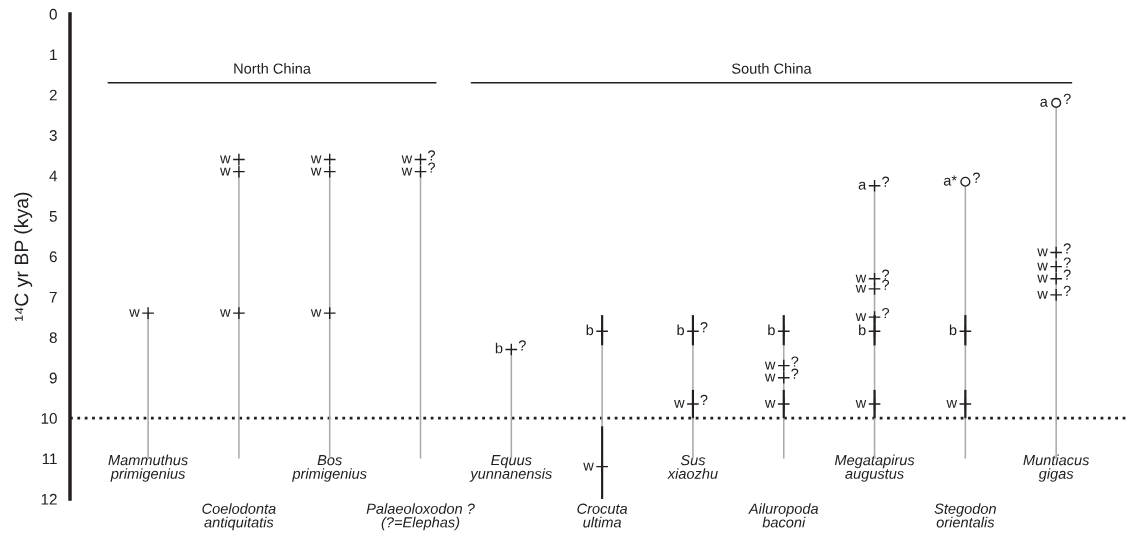 The image size is (1137, 541). I want to click on y-tick-label: 0, so click(53, 14).